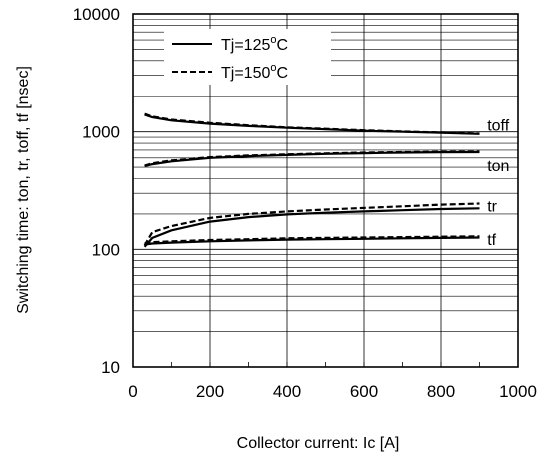 The height and width of the screenshot is (469, 555). I want to click on x-tick-label: 800, so click(441, 391).